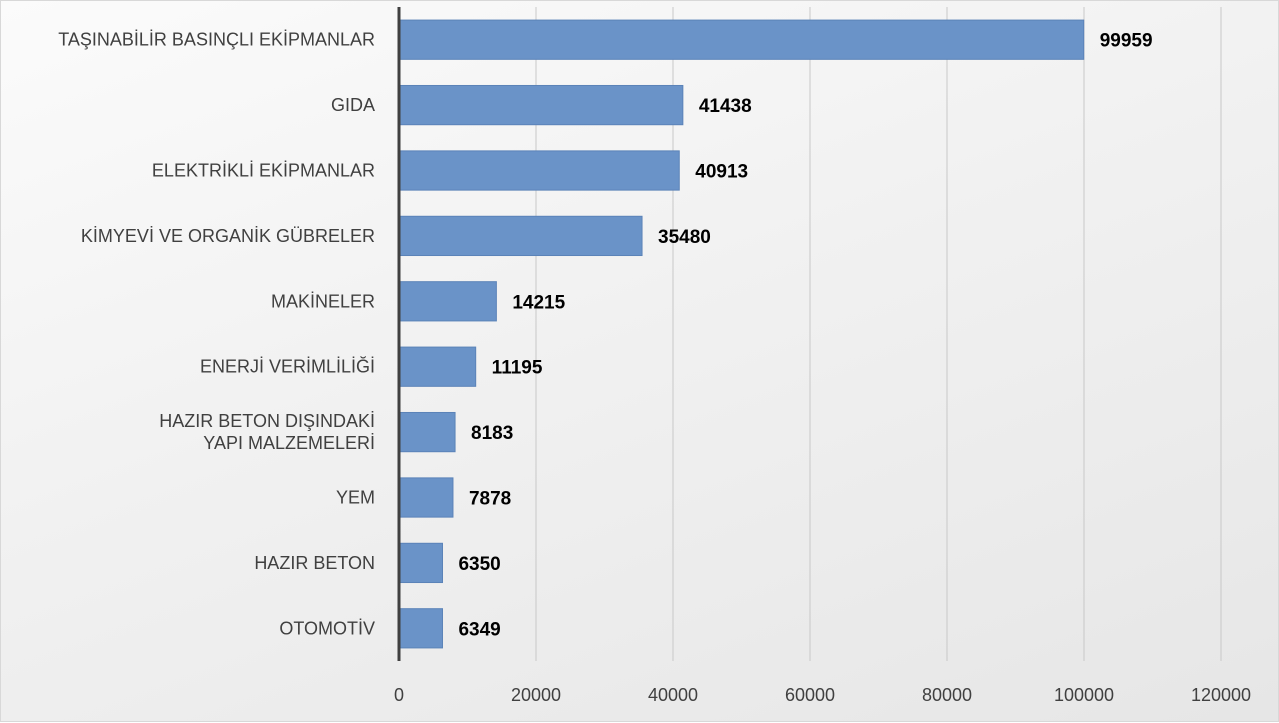  Describe the element at coordinates (673, 695) in the screenshot. I see `x-tick-label: 40000` at that location.